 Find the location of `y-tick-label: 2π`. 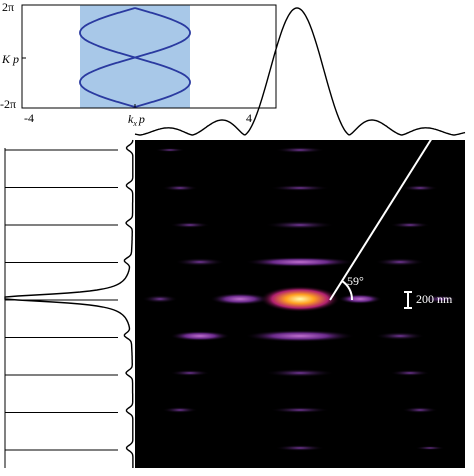

y-tick-label: 2π is located at coordinates (8, 7).